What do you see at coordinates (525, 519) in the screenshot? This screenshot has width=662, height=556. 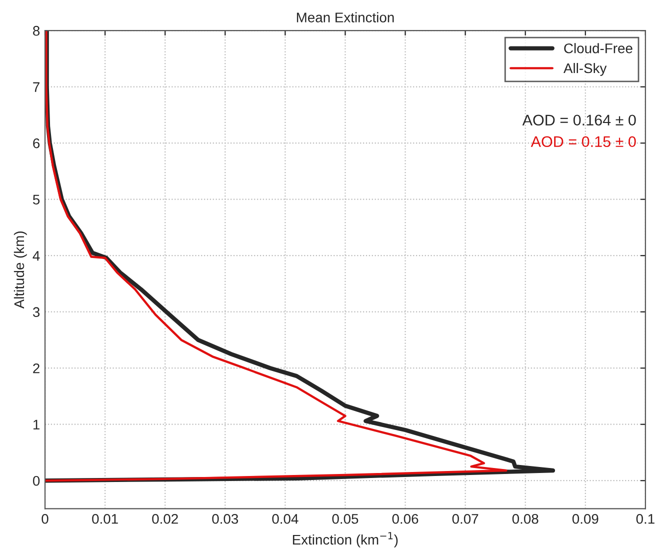 I see `x-tick-label: 0.08` at bounding box center [525, 519].